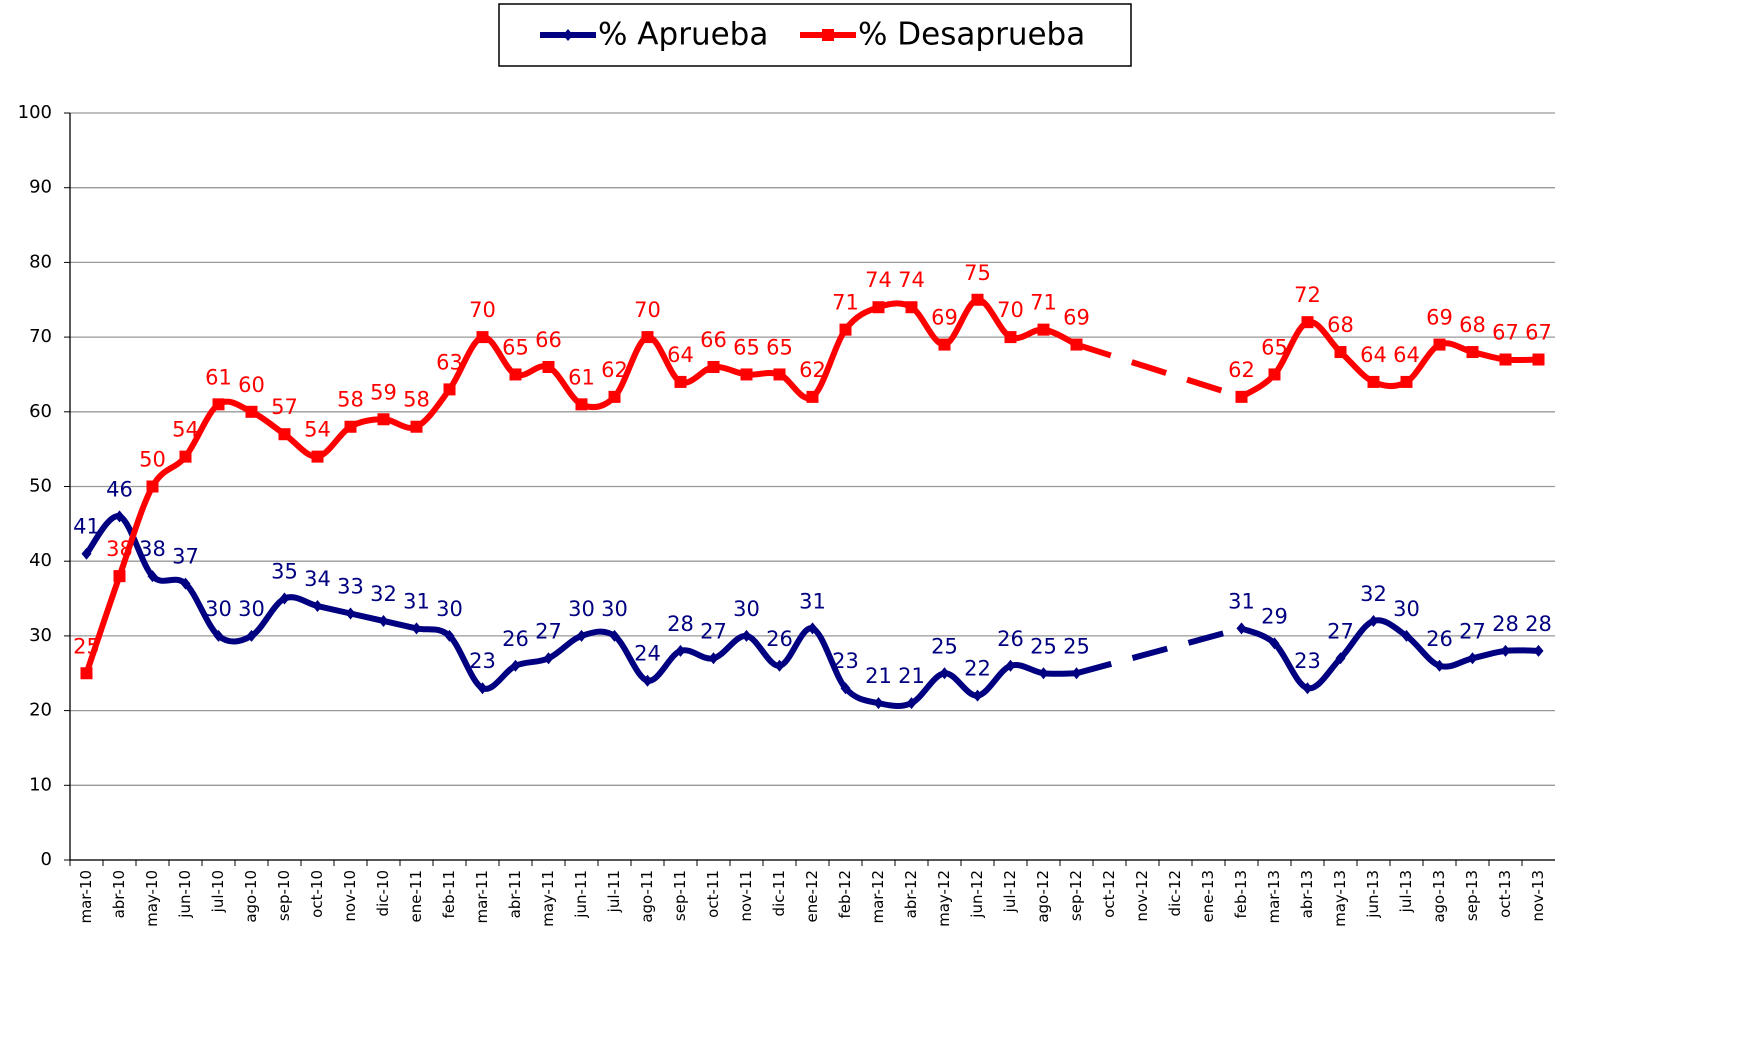 The image size is (1758, 1043). I want to click on x-tick-label: abr-12, so click(911, 894).